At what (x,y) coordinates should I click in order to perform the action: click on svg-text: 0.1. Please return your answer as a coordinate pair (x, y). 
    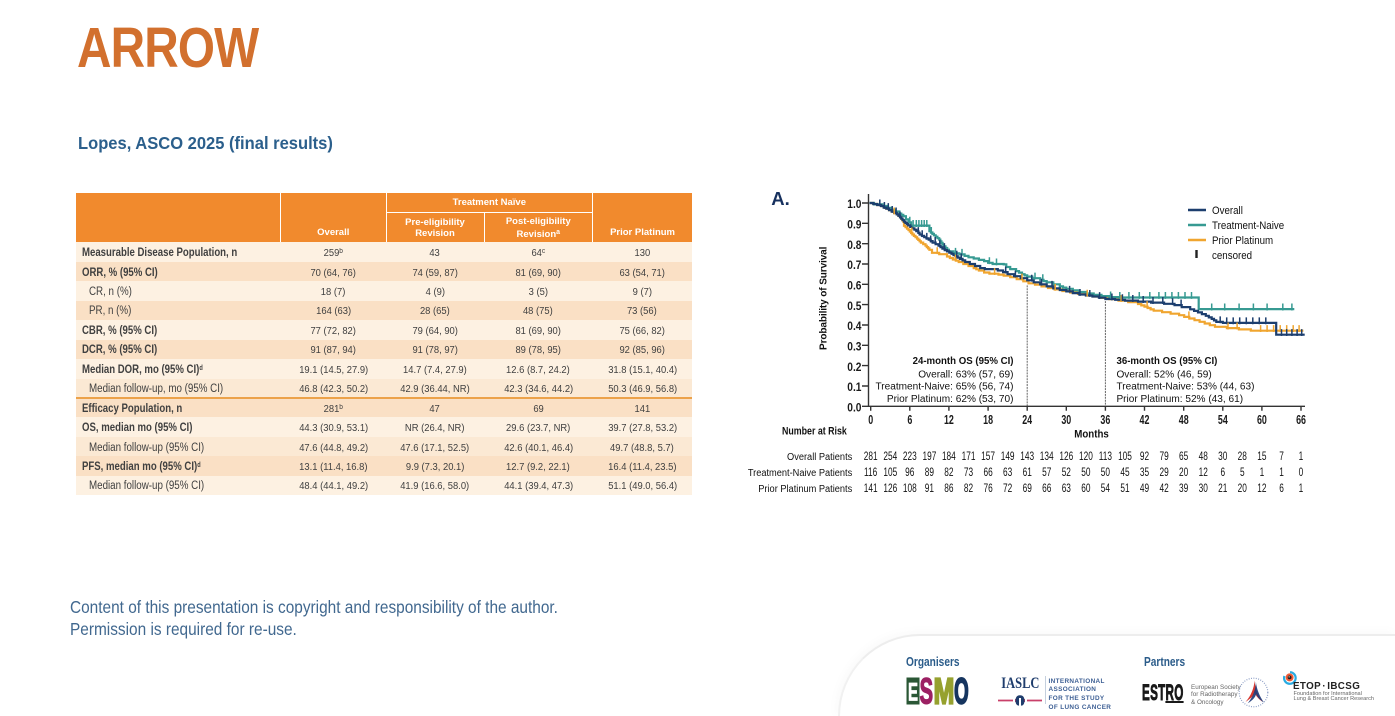
    Looking at the image, I should click on (854, 388).